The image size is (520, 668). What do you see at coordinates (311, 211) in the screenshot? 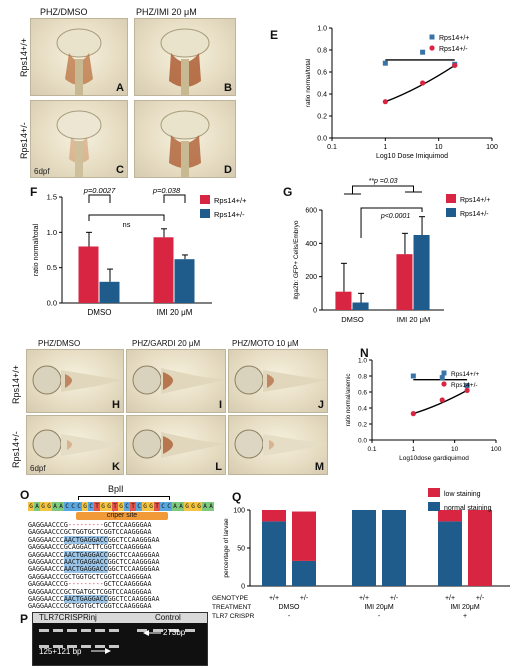
I see `y-tick-label: 600` at bounding box center [311, 211].